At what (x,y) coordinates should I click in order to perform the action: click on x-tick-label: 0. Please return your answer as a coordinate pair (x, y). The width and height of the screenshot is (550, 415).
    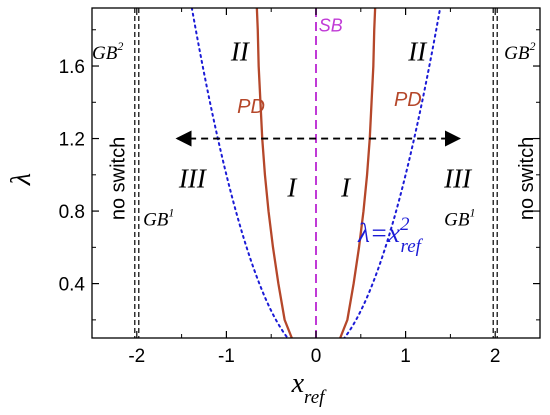
    Looking at the image, I should click on (316, 356).